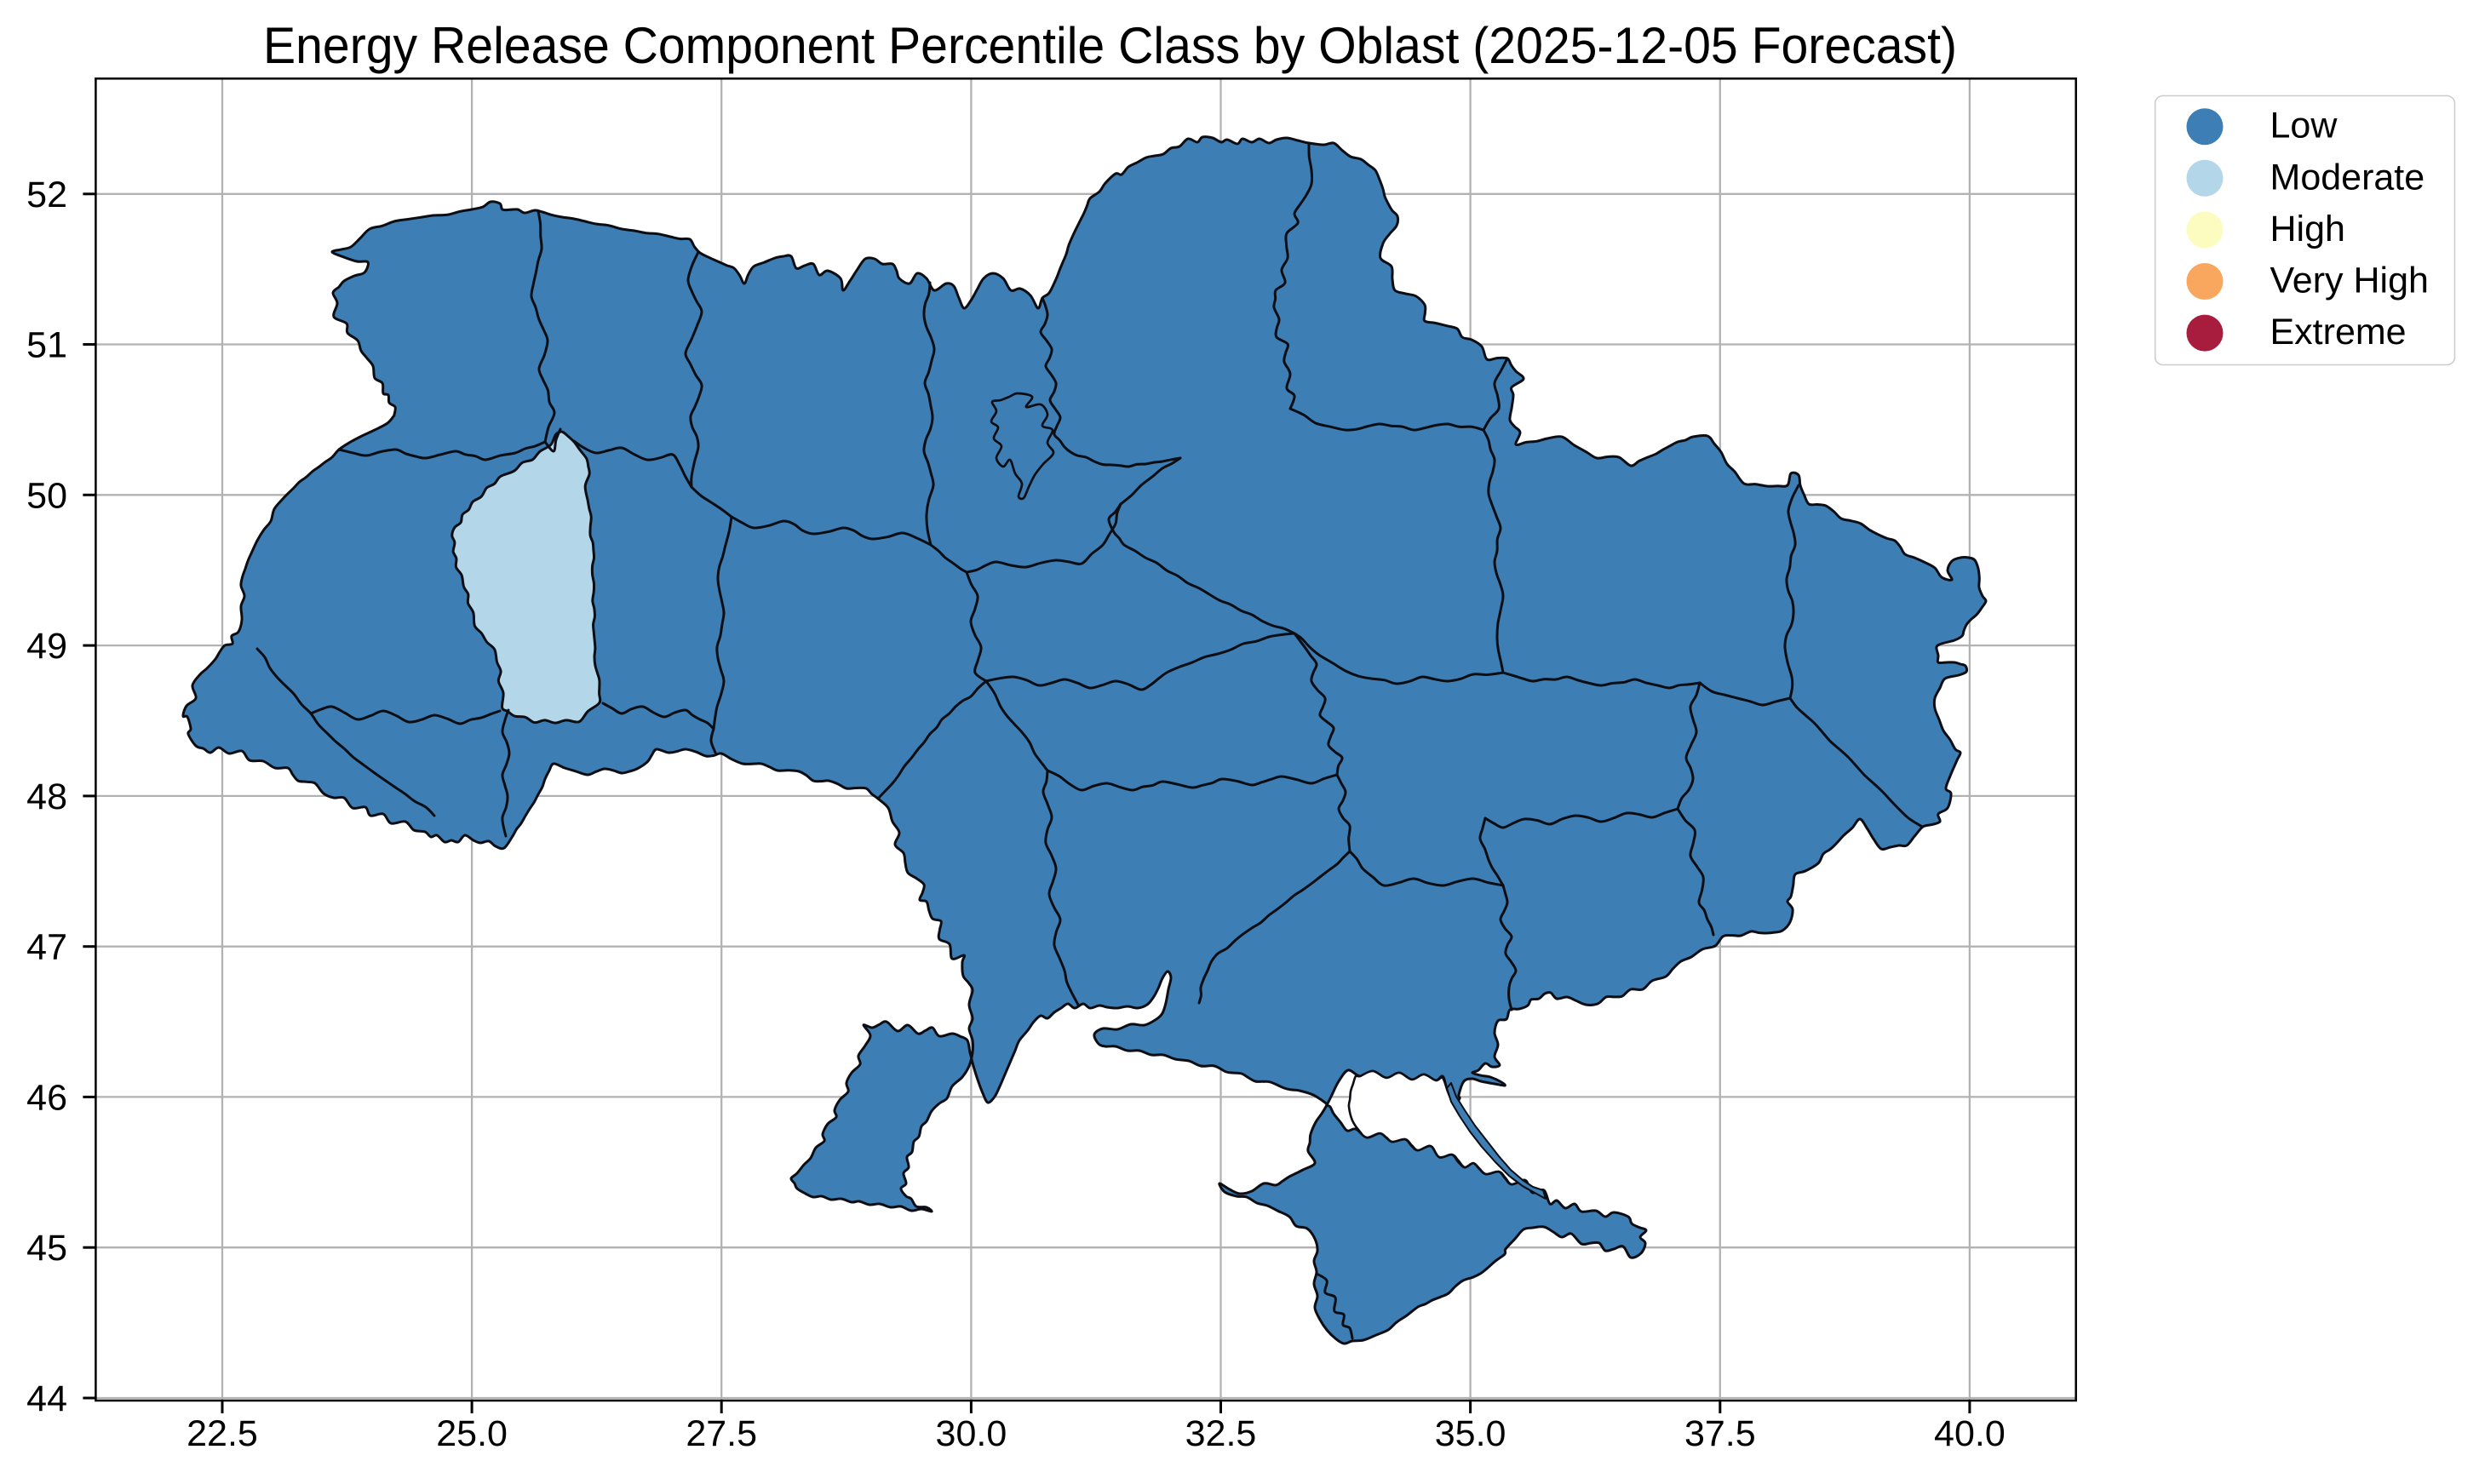 This screenshot has height=1484, width=2479. Describe the element at coordinates (2349, 281) in the screenshot. I see `svg-text: Very High` at that location.